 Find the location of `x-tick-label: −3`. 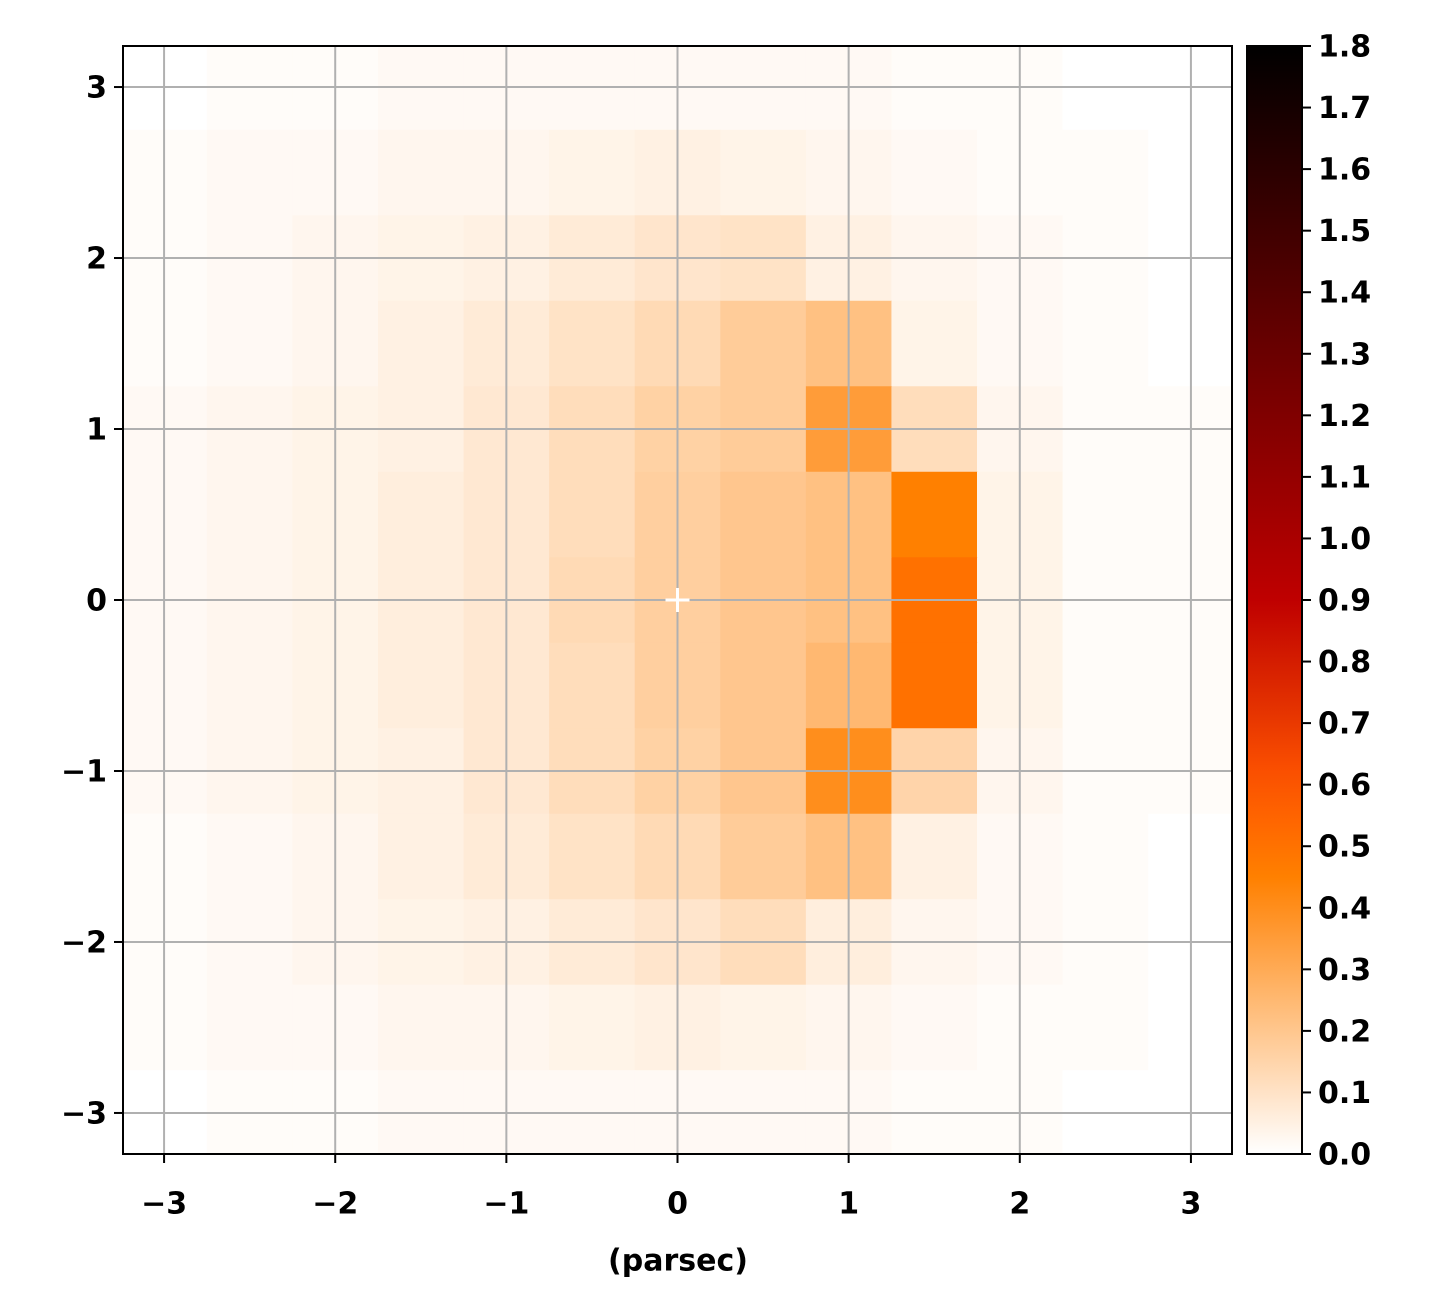

x-tick-label: −3 is located at coordinates (164, 1204).